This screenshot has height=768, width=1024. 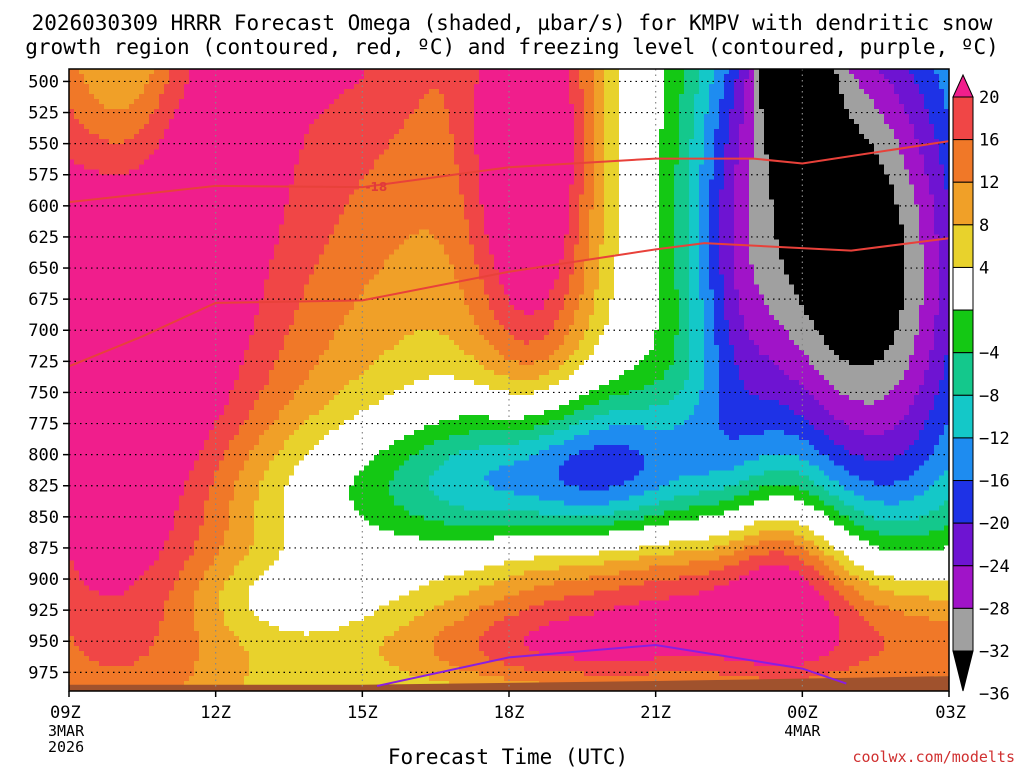 I want to click on y-tick-label: 925, so click(x=43, y=611).